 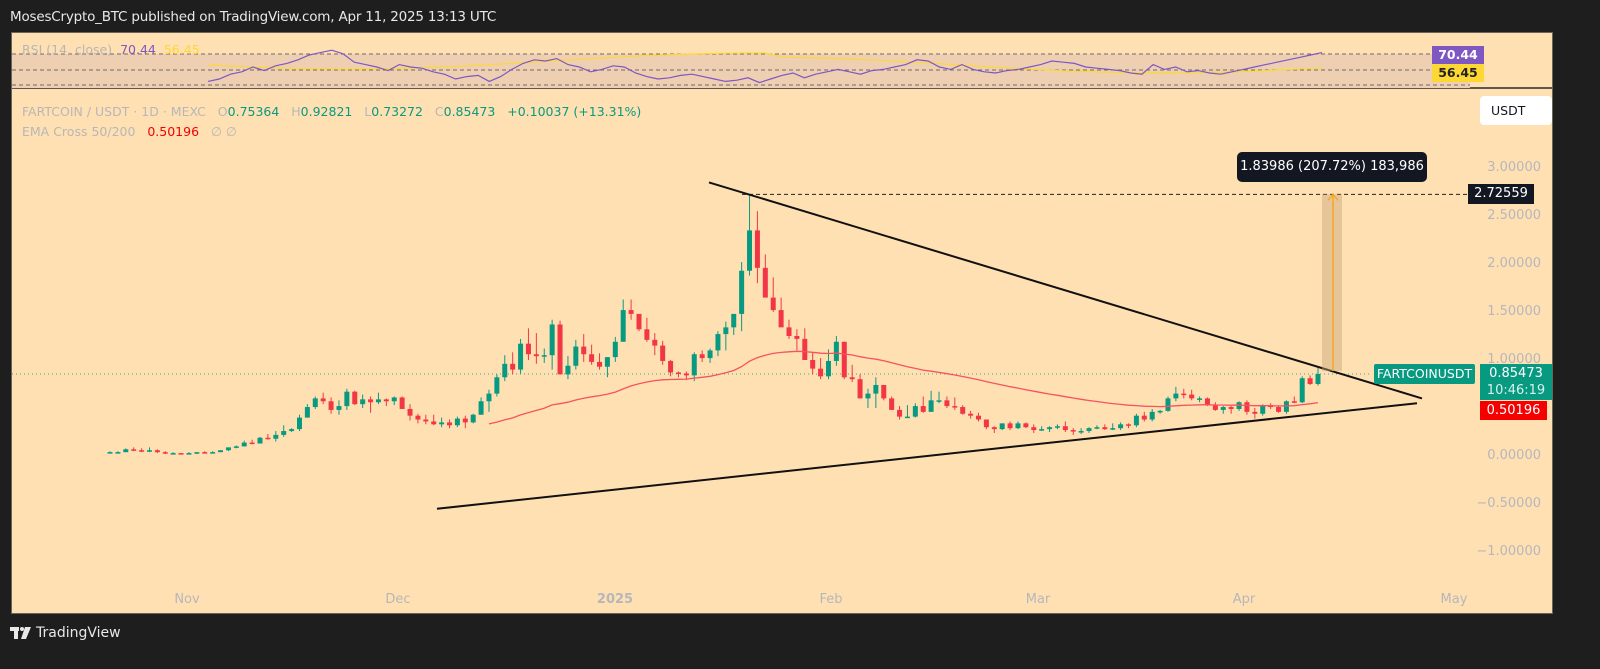 What do you see at coordinates (326, 111) in the screenshot?
I see `high-value: 0.92821` at bounding box center [326, 111].